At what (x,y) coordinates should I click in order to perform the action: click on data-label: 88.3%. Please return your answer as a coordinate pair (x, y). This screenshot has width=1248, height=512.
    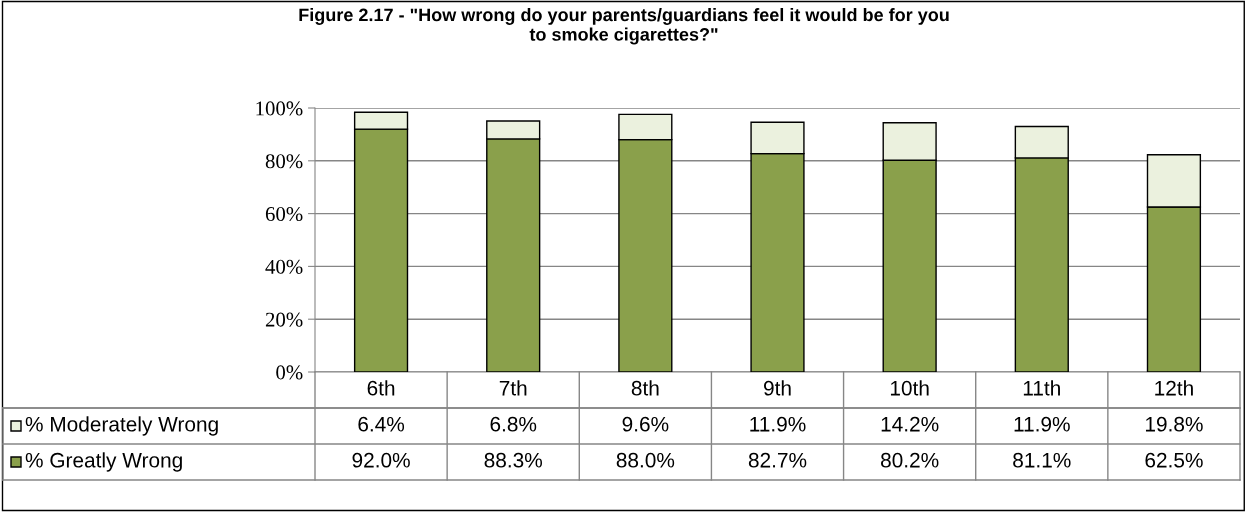
    Looking at the image, I should click on (513, 460).